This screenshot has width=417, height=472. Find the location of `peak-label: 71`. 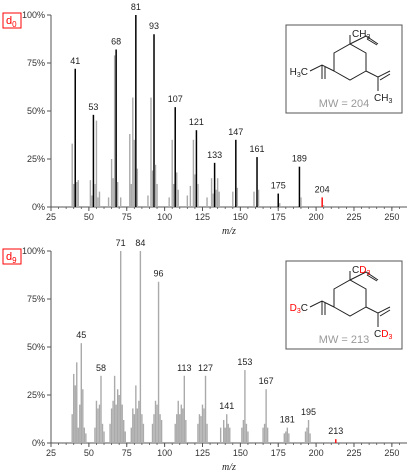

peak-label: 71 is located at coordinates (121, 243).